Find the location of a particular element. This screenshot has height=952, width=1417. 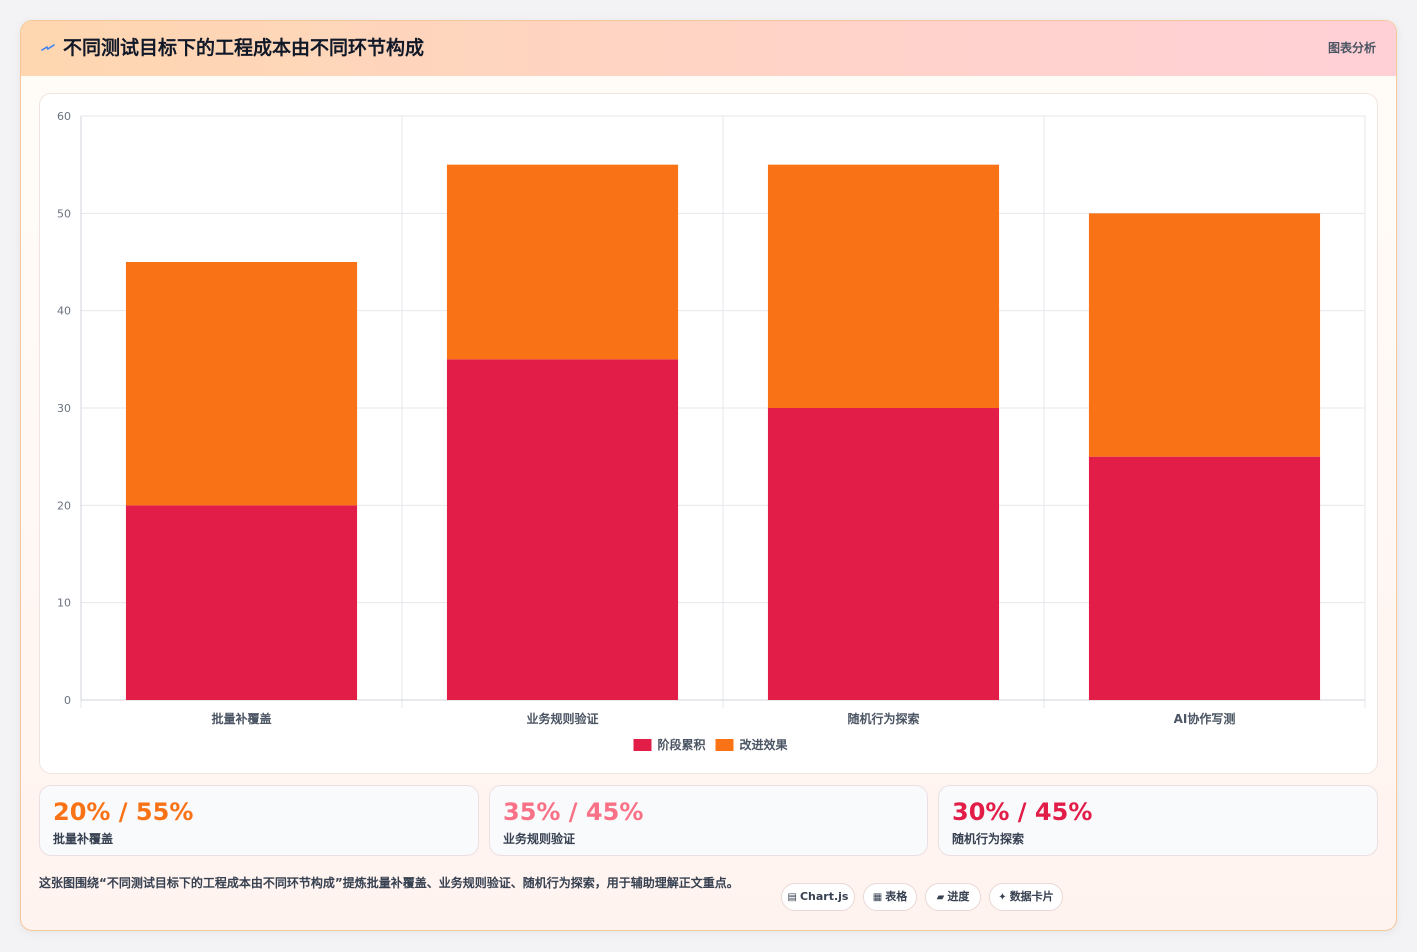

x-tick-label: 业务规则验证 is located at coordinates (562, 718).